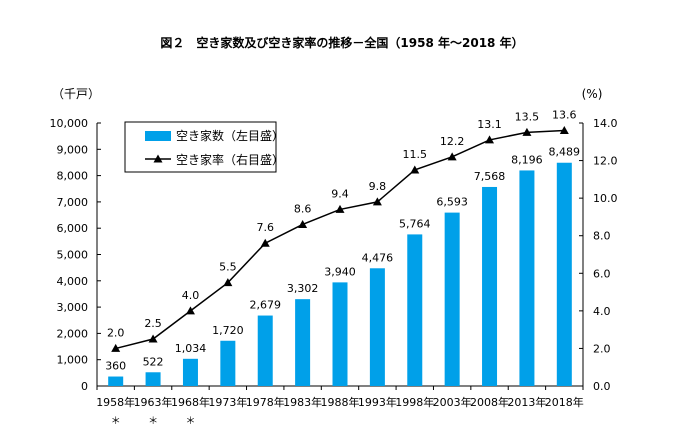 The image size is (684, 441). What do you see at coordinates (452, 141) in the screenshot?
I see `rate-value-label: 12.2` at bounding box center [452, 141].